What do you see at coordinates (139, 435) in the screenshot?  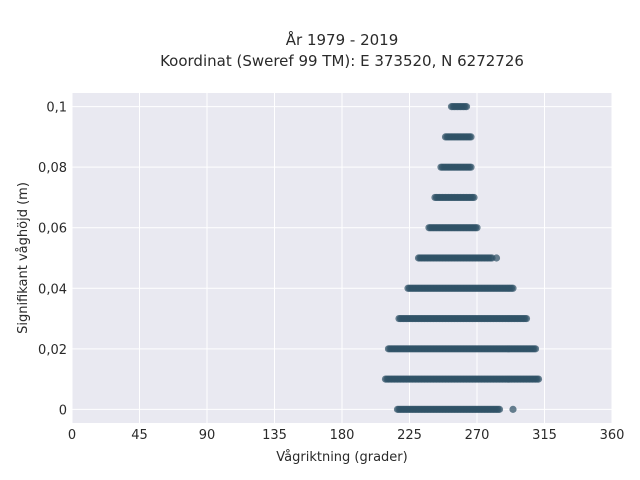 I see `x-tick-label: 45` at bounding box center [139, 435].